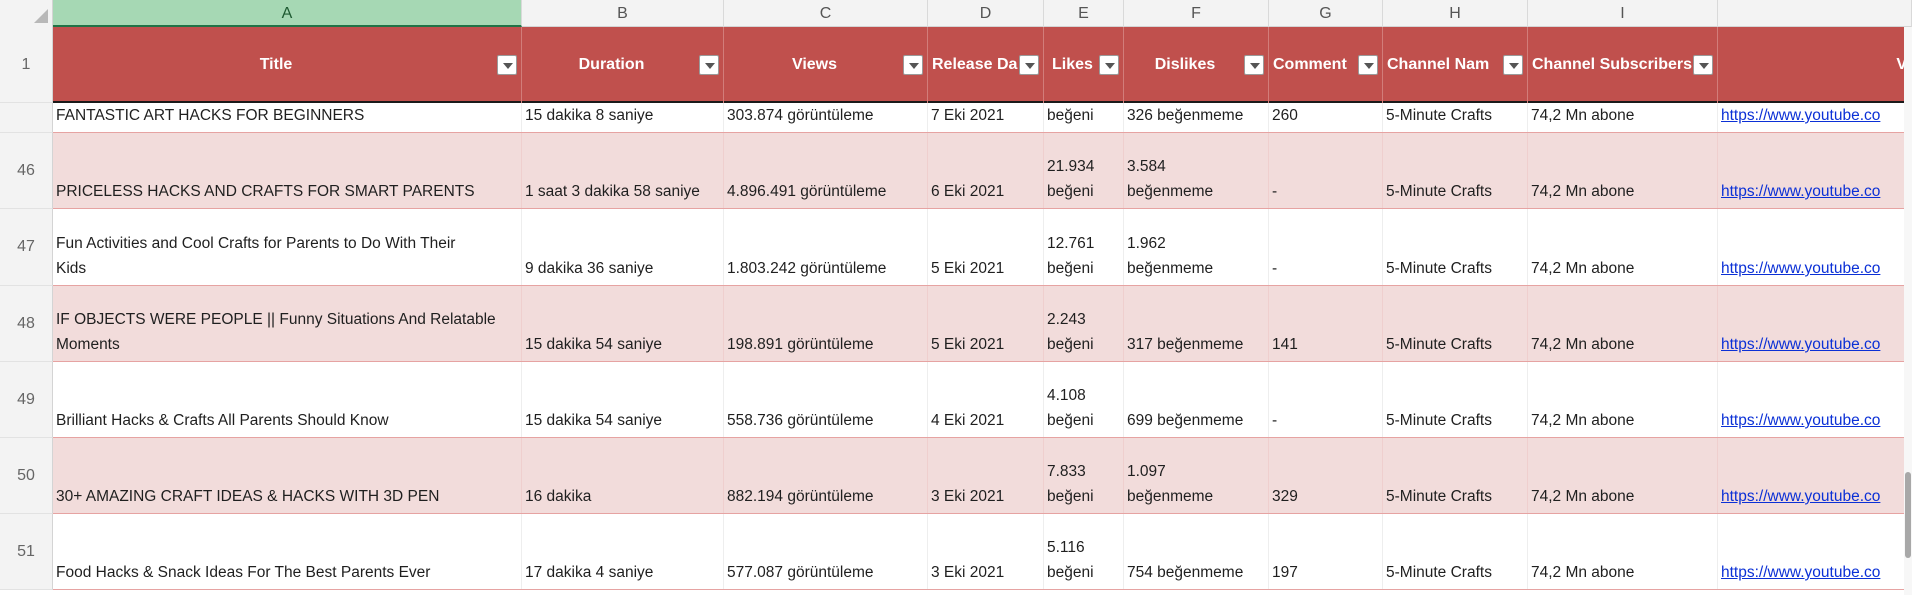  I want to click on row-number: 50, so click(26, 476).